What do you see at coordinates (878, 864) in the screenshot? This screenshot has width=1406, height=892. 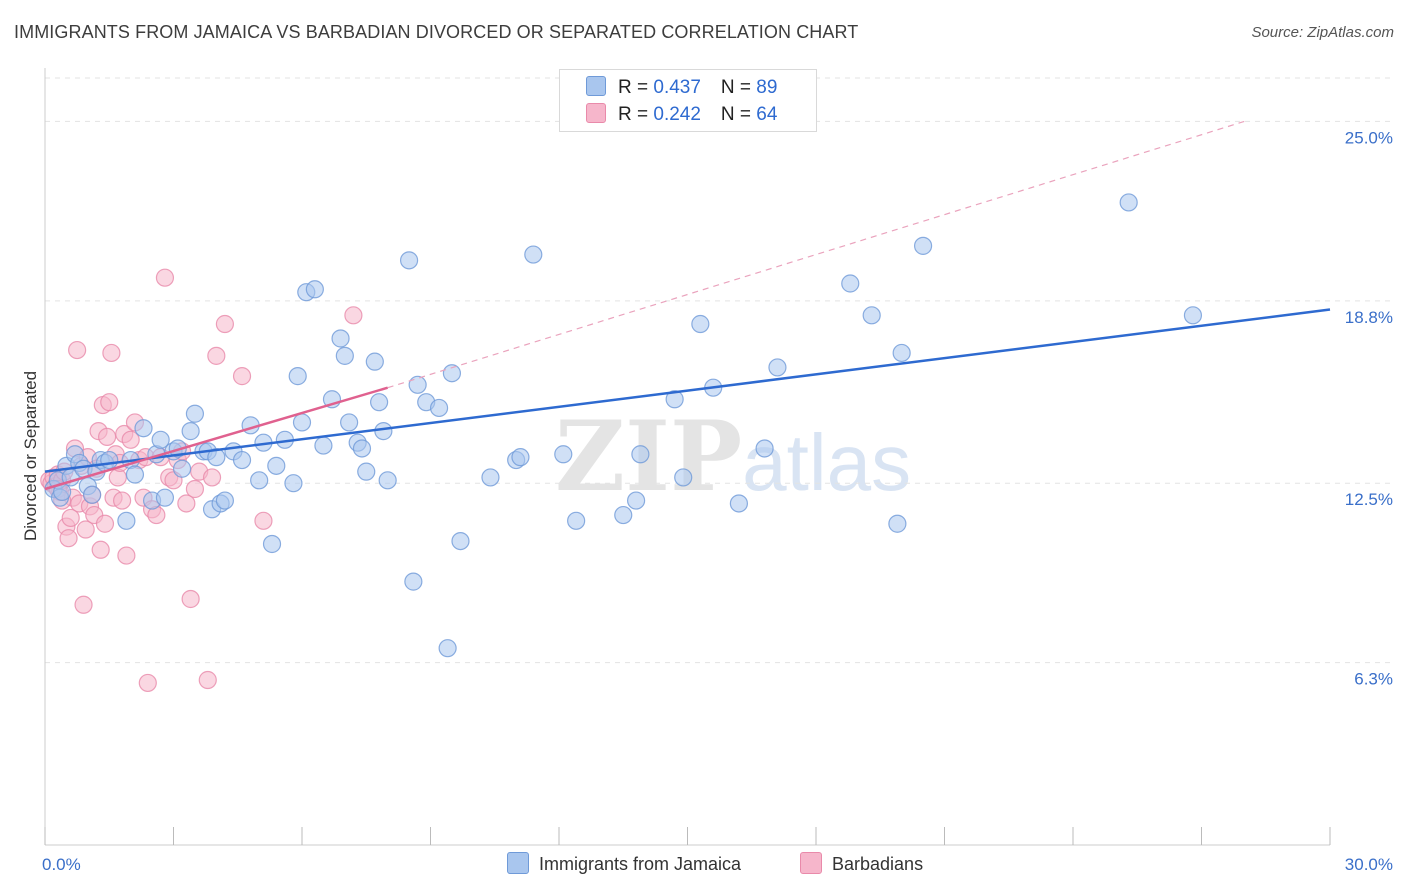 I see `bottom-legend-label-barbadians: Barbadians` at bounding box center [878, 864].